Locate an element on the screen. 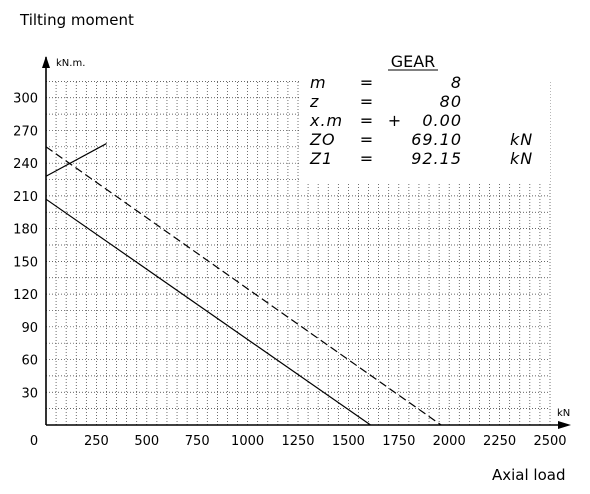  gear-param-value: 92.15 is located at coordinates (436, 158).